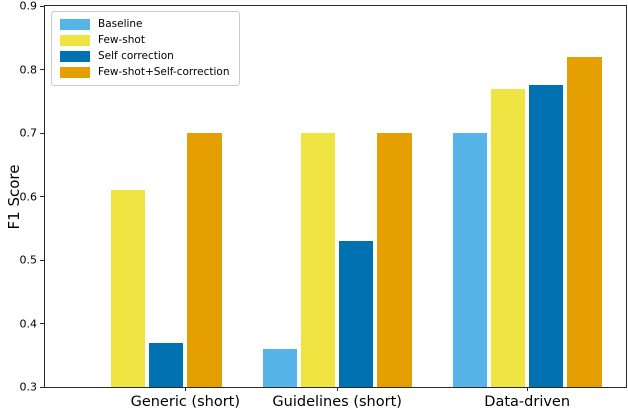 The image size is (628, 408). What do you see at coordinates (527, 389) in the screenshot?
I see `xtick-mark-data-driven` at bounding box center [527, 389].